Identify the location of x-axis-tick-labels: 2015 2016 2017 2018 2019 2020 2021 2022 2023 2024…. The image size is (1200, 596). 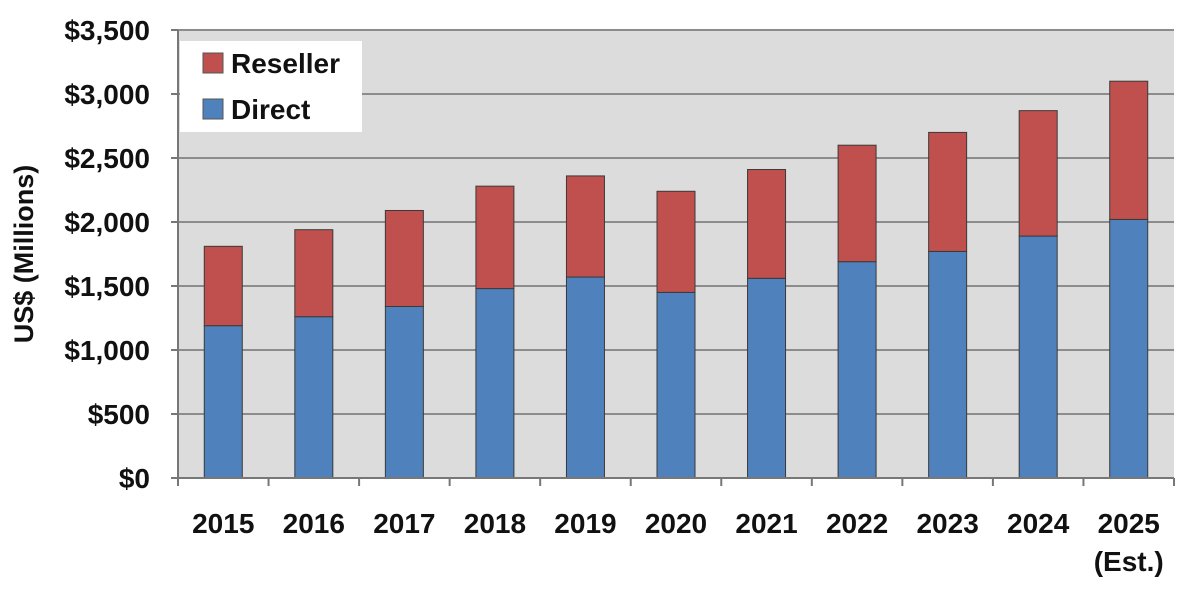
(678, 542).